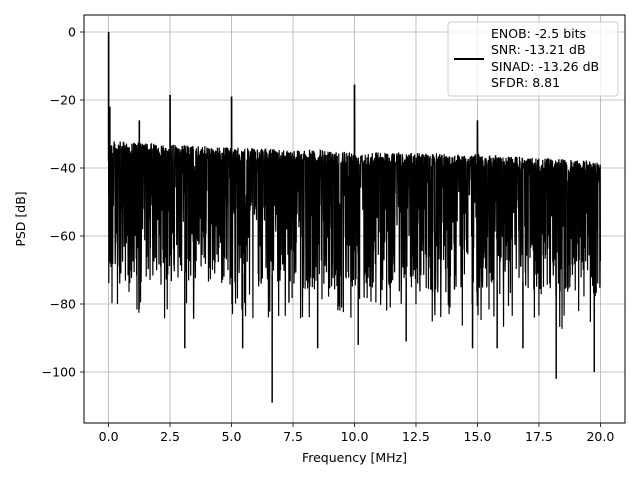 The width and height of the screenshot is (640, 480). Describe the element at coordinates (170, 436) in the screenshot. I see `x-tick-label: 2.5` at that location.